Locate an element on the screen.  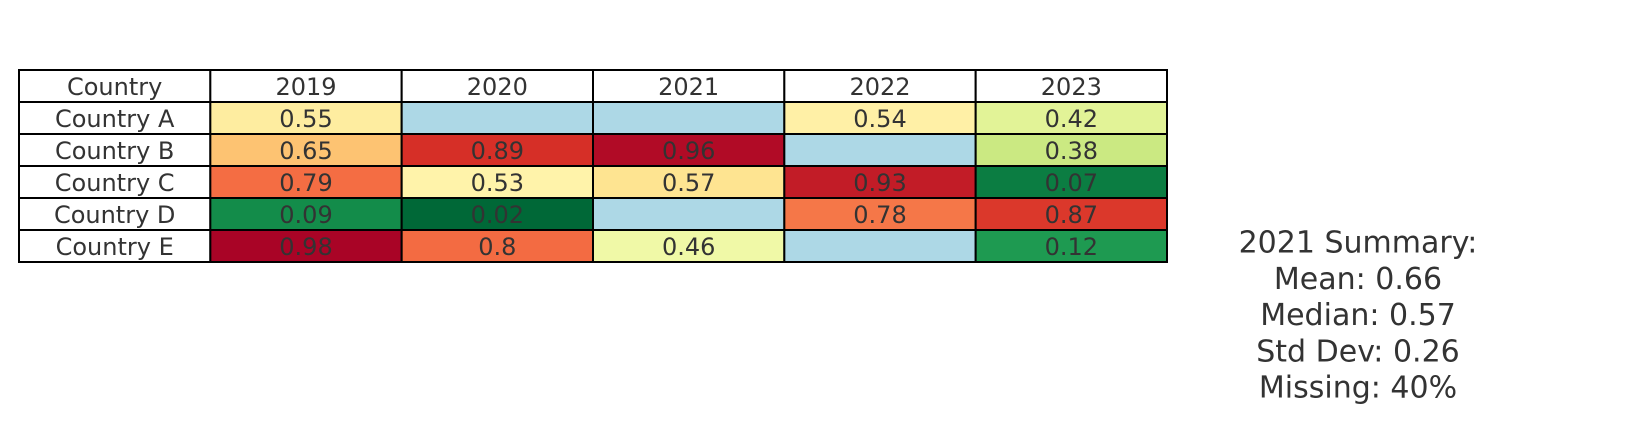
cell-value: 0.57 is located at coordinates (688, 183).